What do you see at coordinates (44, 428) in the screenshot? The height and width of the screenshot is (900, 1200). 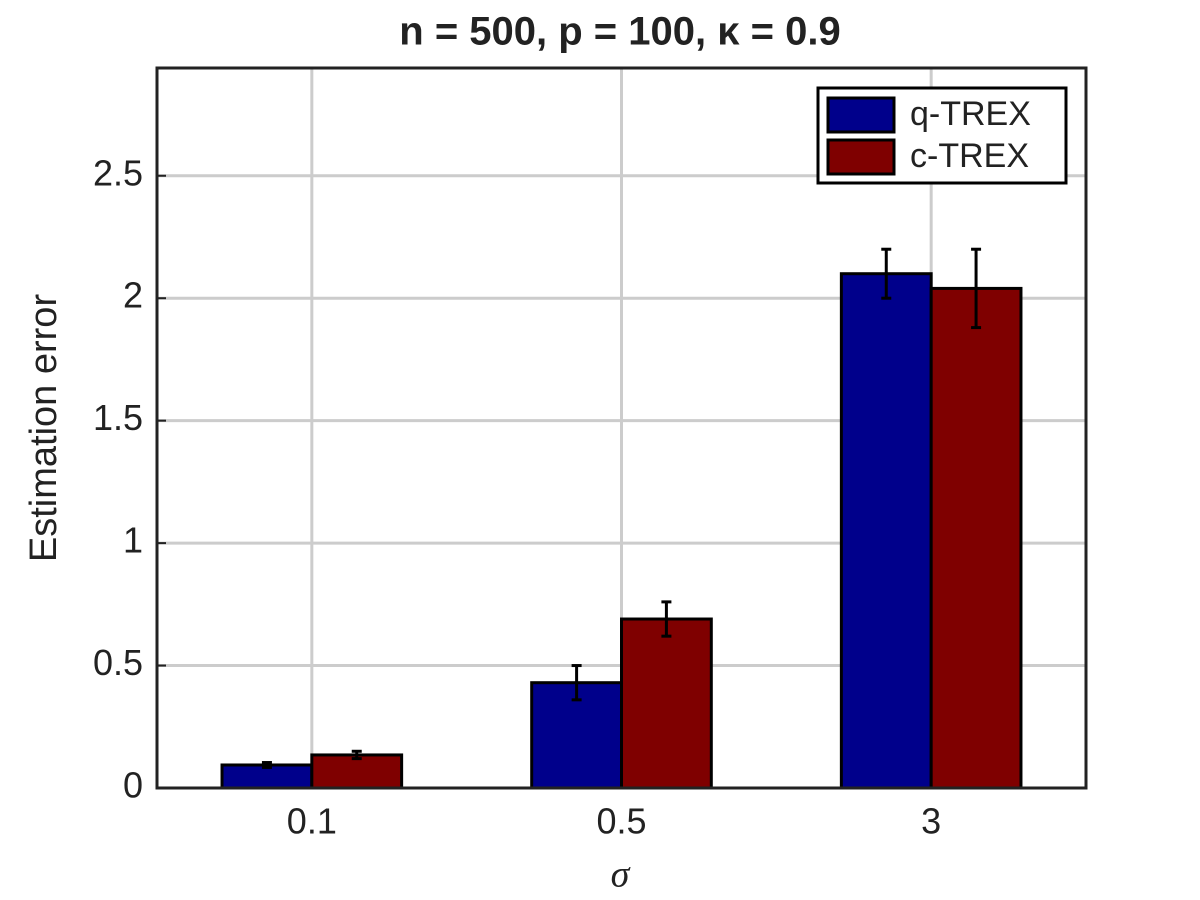 I see `y-axis-label: Estimation error` at bounding box center [44, 428].